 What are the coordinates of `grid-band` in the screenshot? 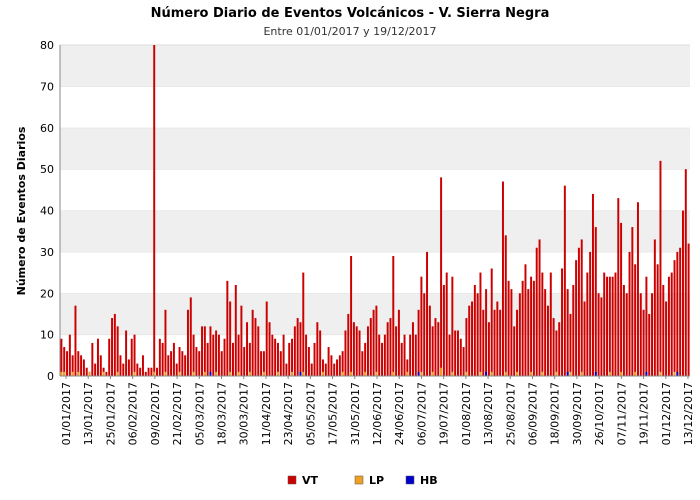 It's located at (375, 190).